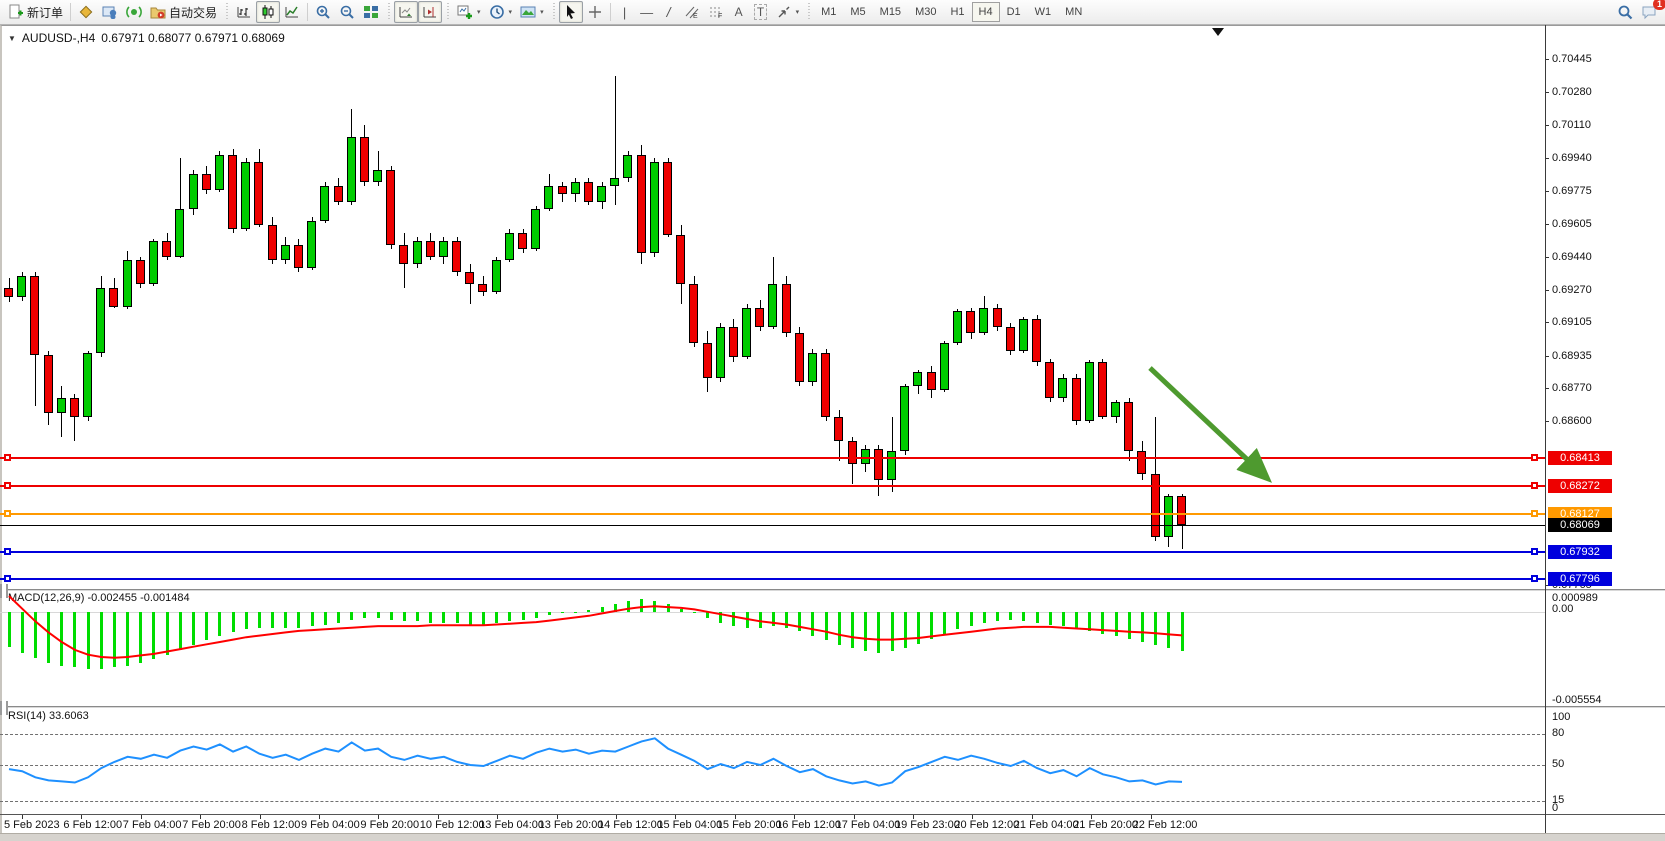 The width and height of the screenshot is (1665, 841). Describe the element at coordinates (570, 12) in the screenshot. I see `cursor-tool-button` at that location.